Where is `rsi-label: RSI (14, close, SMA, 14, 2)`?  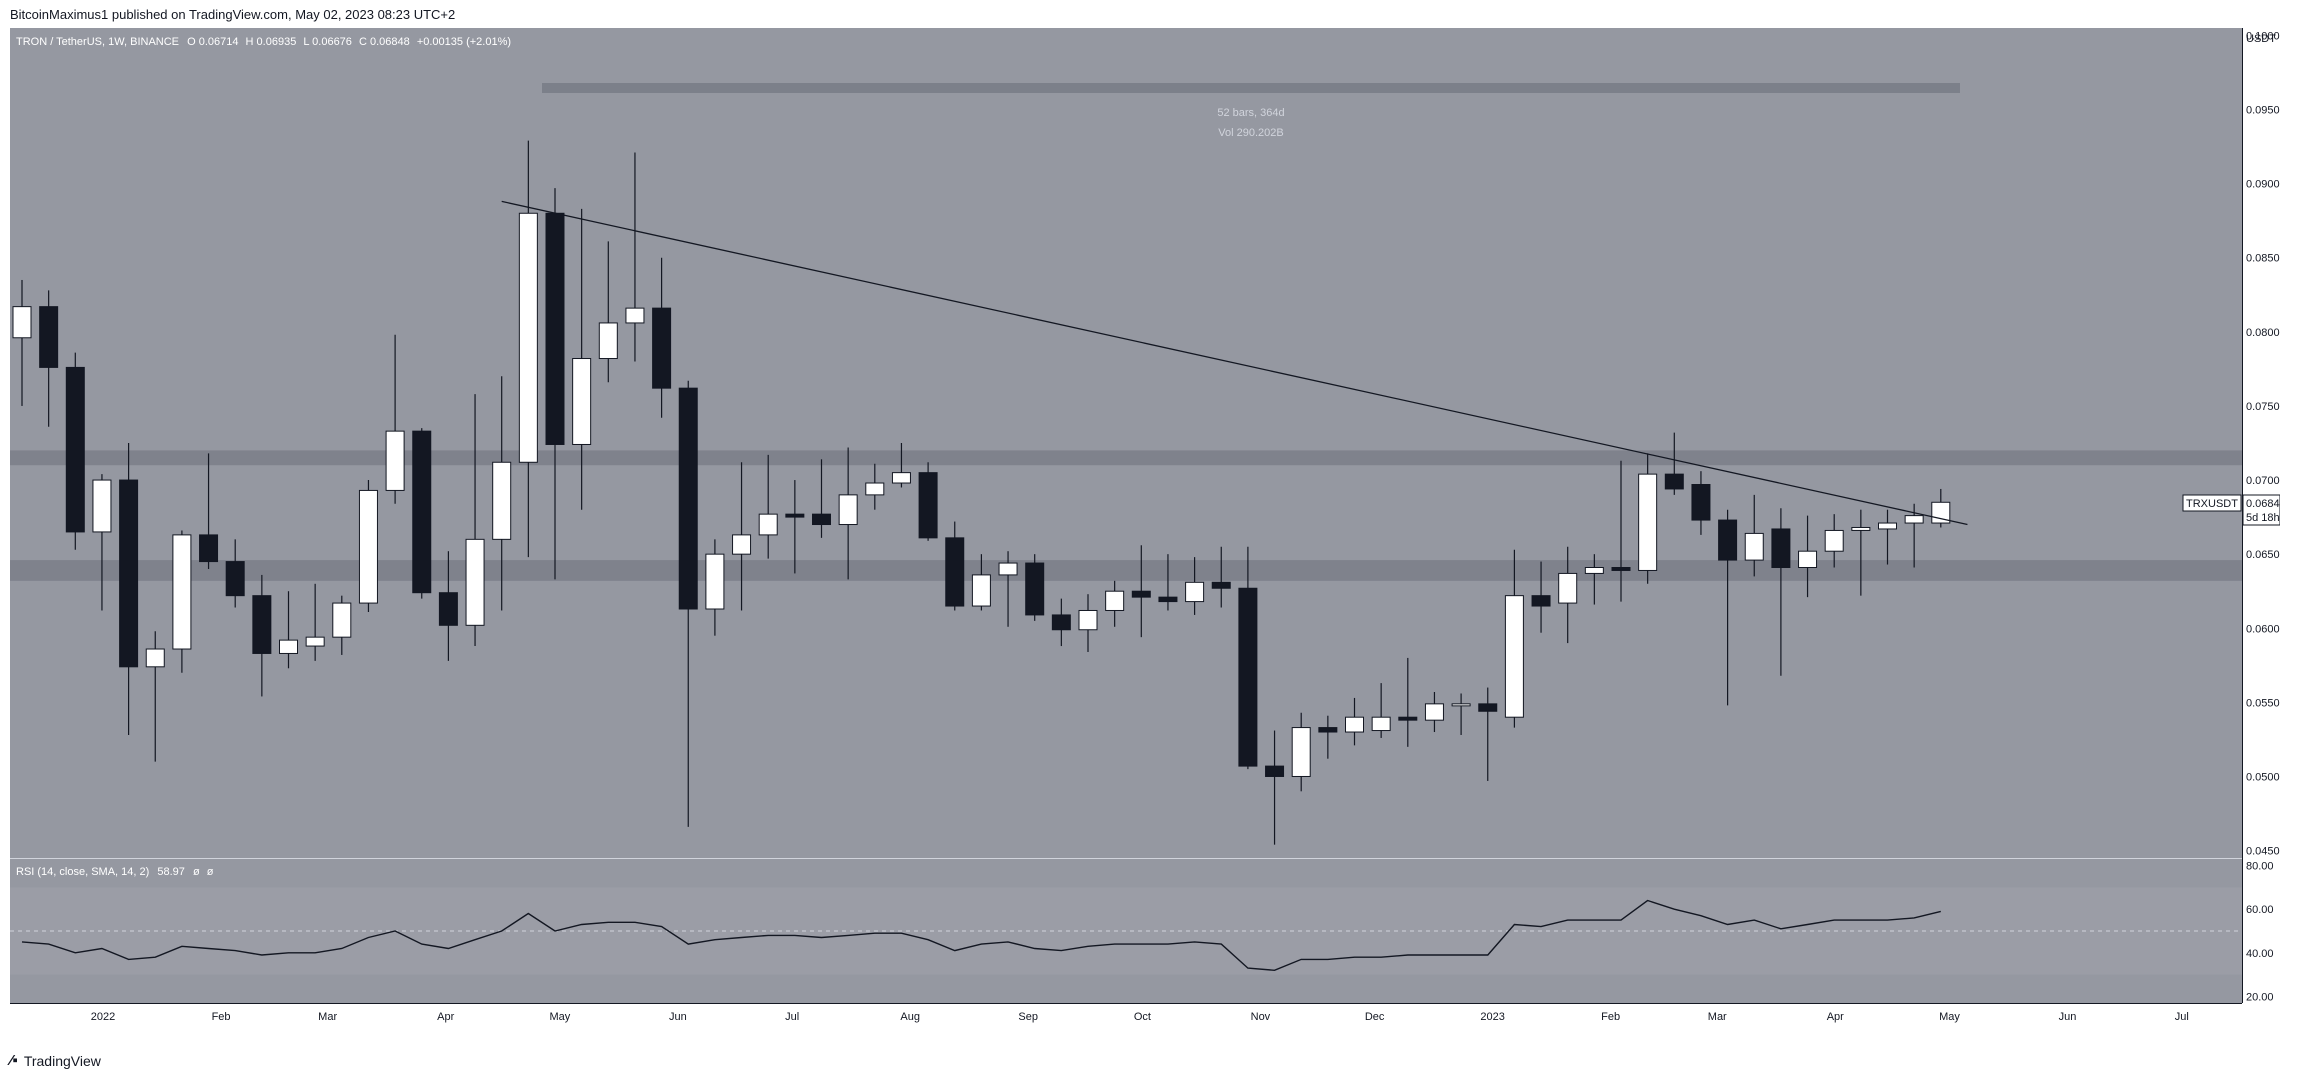 rsi-label: RSI (14, close, SMA, 14, 2) is located at coordinates (82, 872).